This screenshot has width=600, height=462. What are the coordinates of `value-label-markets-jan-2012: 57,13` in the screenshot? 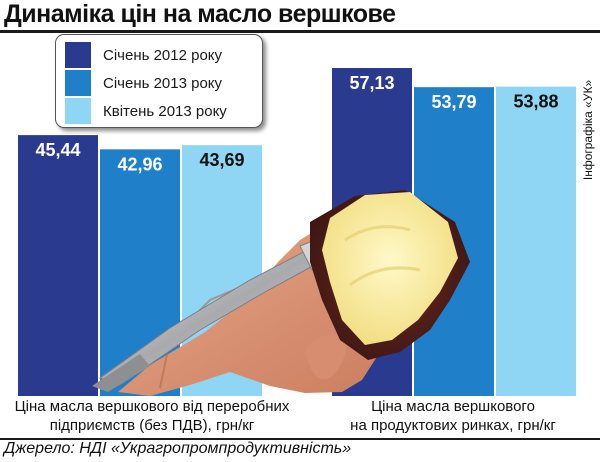 It's located at (371, 83).